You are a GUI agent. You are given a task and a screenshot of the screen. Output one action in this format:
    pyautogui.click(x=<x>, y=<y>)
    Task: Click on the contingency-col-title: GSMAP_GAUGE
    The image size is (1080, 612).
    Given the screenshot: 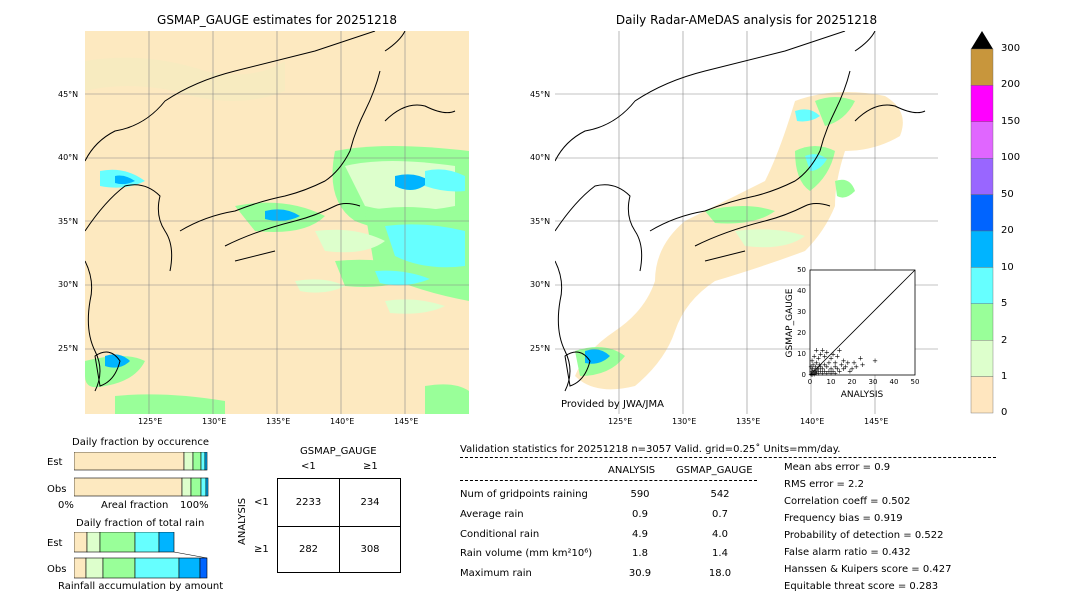 What is the action you would take?
    pyautogui.click(x=338, y=451)
    